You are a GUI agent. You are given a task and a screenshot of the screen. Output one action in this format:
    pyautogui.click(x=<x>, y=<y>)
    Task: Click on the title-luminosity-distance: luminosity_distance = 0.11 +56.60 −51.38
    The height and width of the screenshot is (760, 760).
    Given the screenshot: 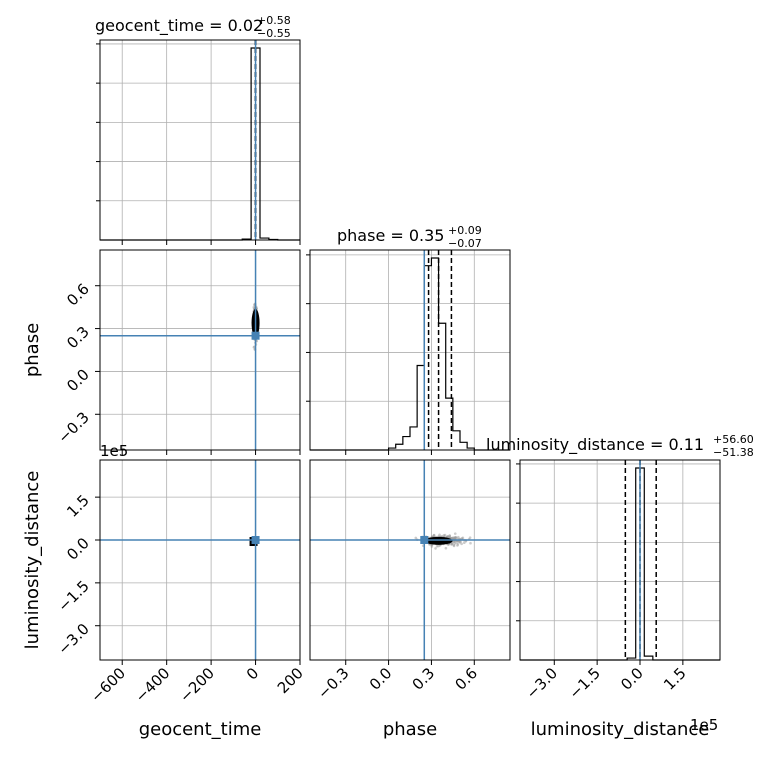 What is the action you would take?
    pyautogui.click(x=620, y=446)
    